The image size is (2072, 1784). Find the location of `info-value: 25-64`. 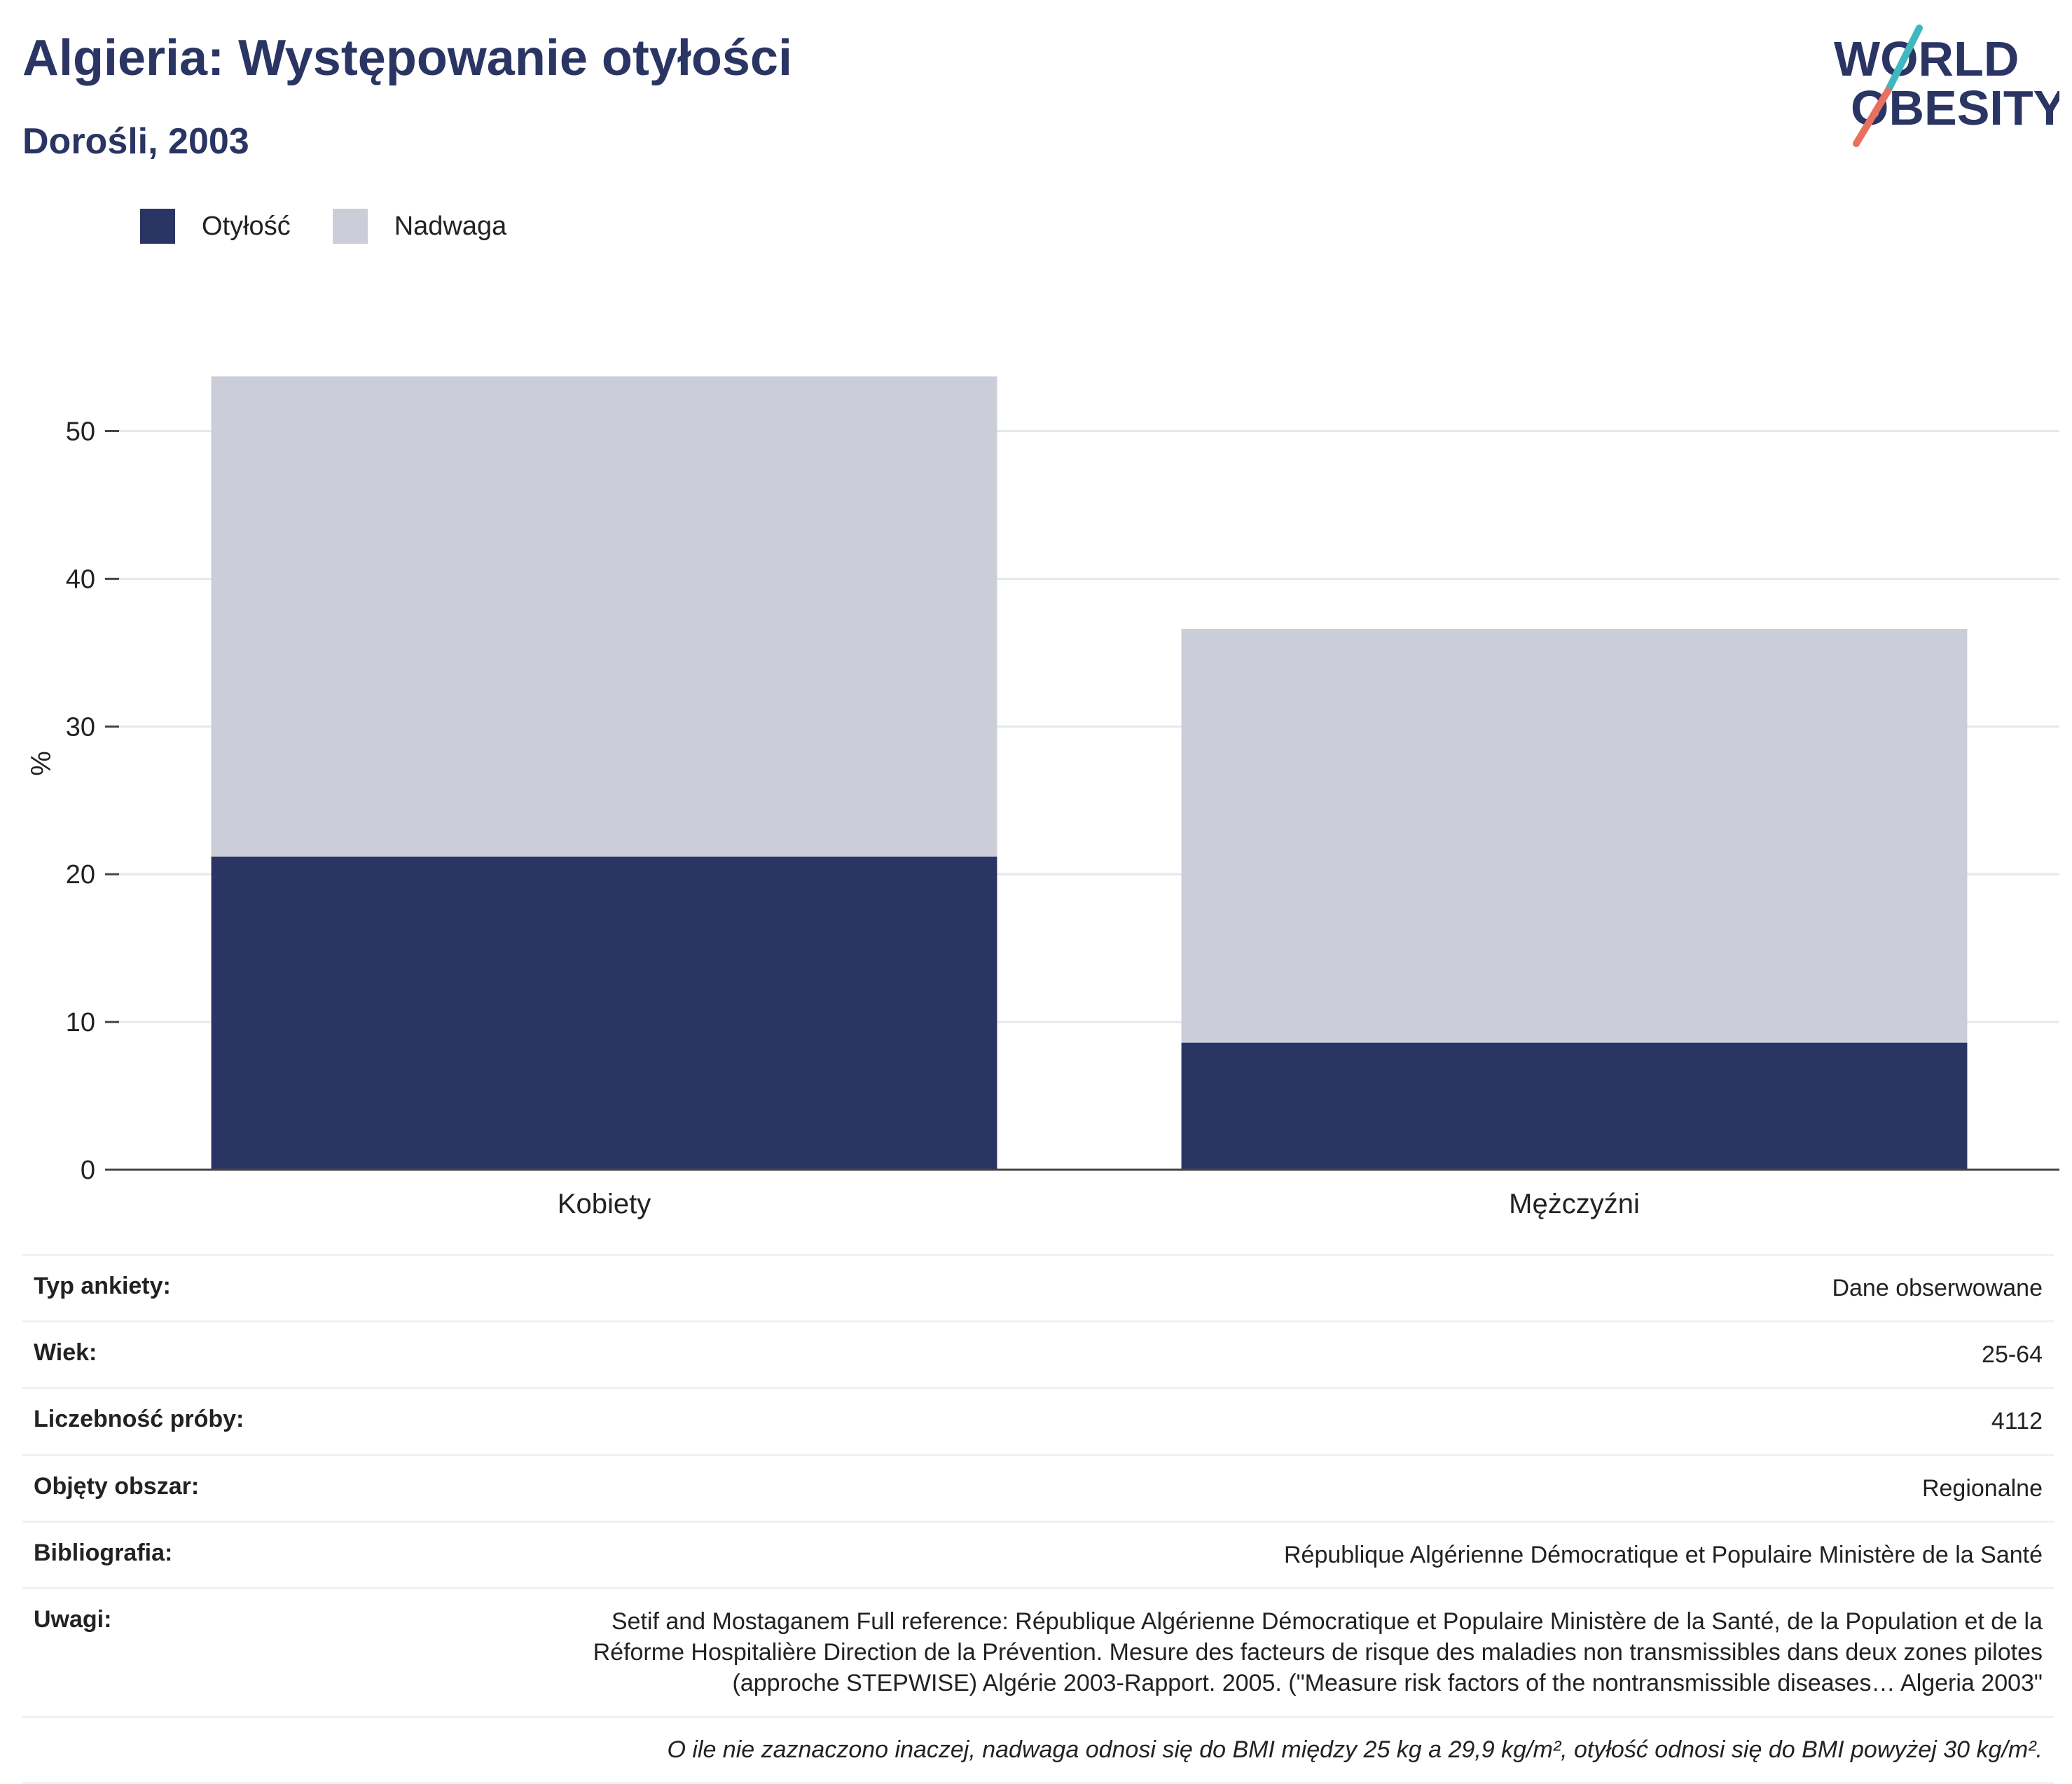

info-value: 25-64 is located at coordinates (2013, 1355).